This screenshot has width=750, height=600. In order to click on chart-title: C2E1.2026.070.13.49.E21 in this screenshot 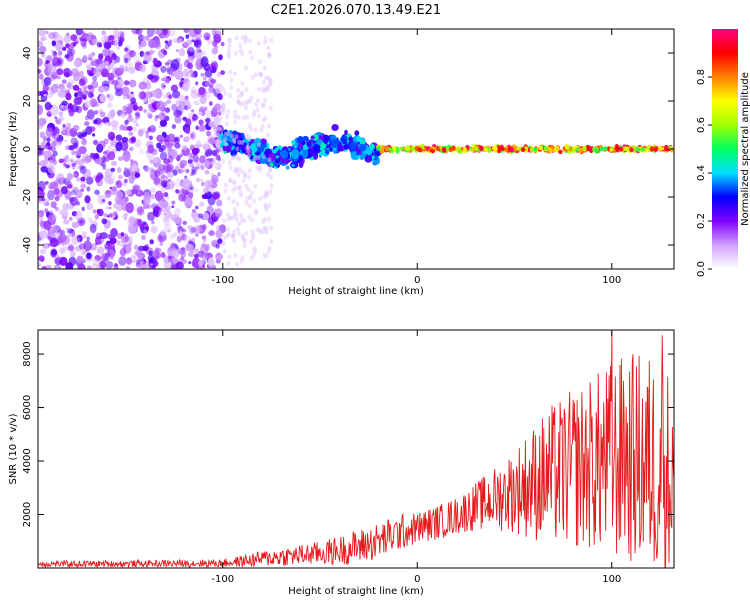, I will do `click(356, 10)`.